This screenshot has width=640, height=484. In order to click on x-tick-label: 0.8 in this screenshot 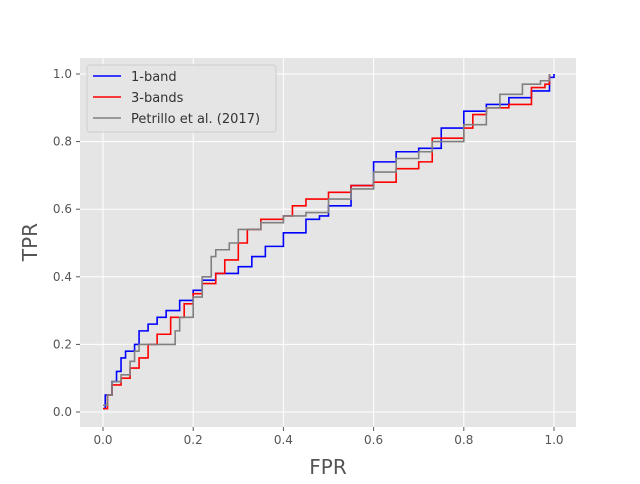, I will do `click(463, 440)`.